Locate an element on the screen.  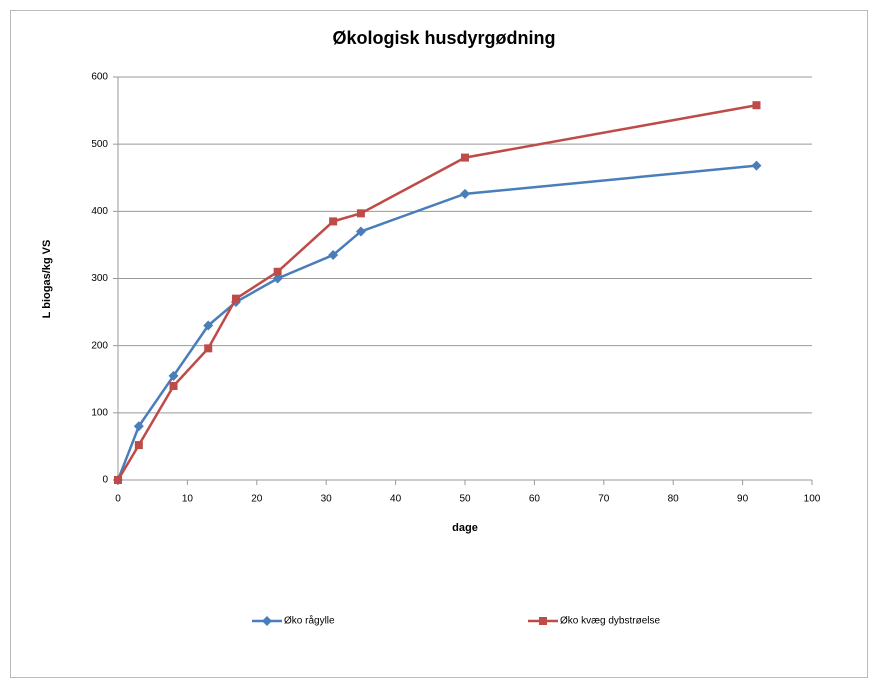
x-tick-label: 60 is located at coordinates (535, 499).